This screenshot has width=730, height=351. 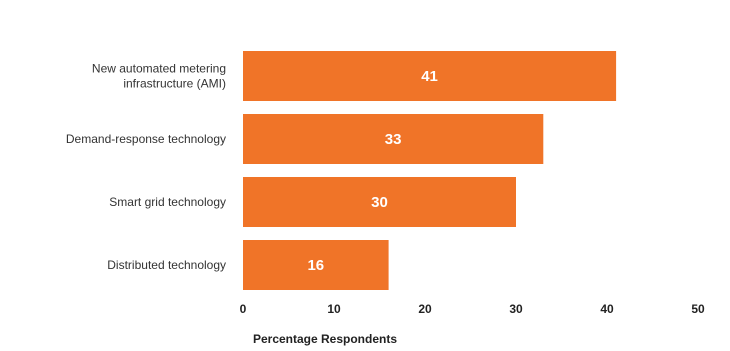 I want to click on category-label-0-line-0: New automated metering, so click(x=159, y=69).